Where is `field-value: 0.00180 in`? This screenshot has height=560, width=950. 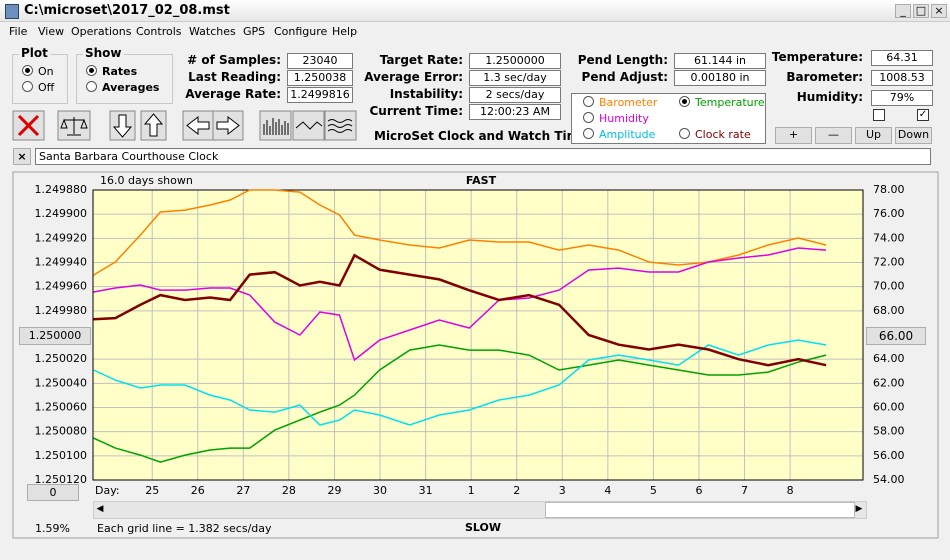 field-value: 0.00180 in is located at coordinates (720, 78).